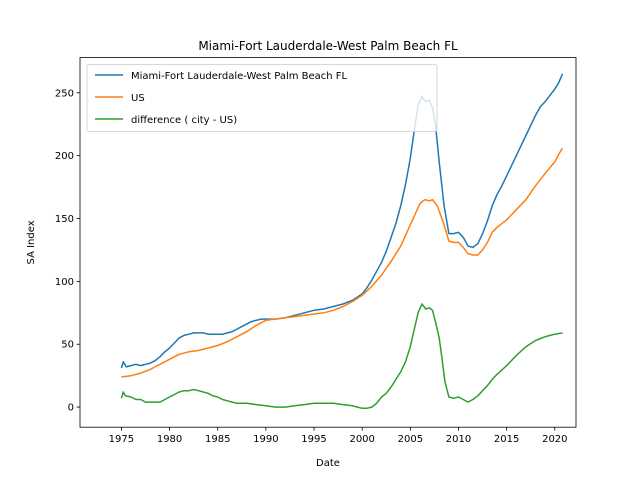 This screenshot has width=640, height=480. I want to click on legend-label-us: US, so click(138, 98).